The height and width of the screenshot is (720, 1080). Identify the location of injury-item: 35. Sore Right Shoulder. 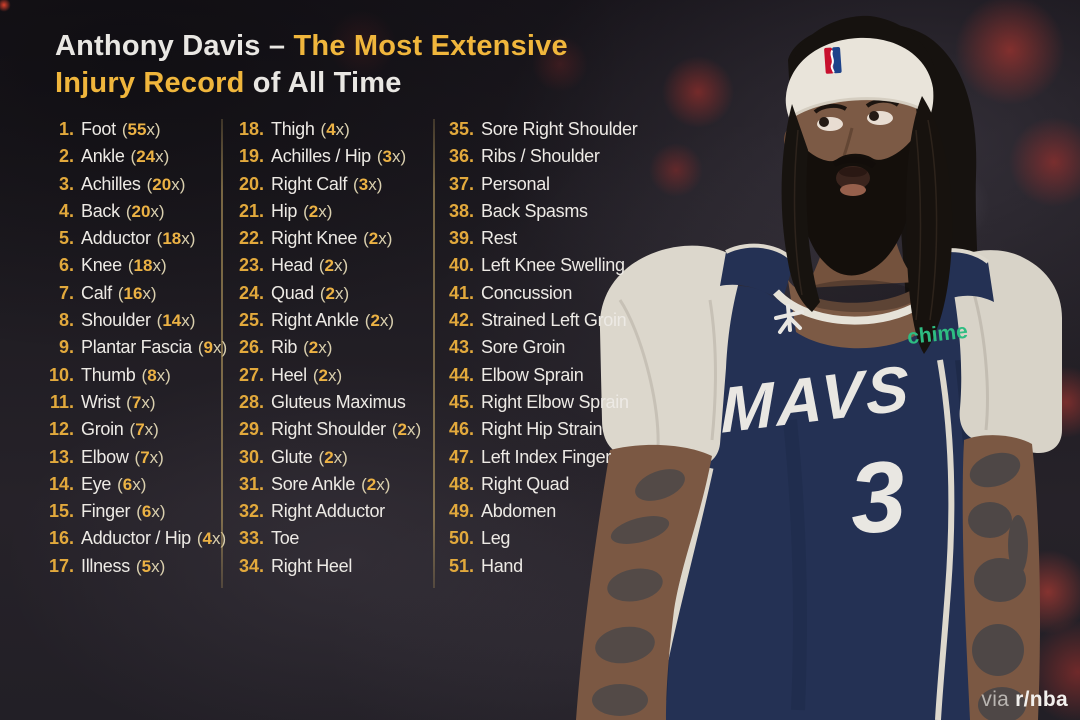
(542, 132).